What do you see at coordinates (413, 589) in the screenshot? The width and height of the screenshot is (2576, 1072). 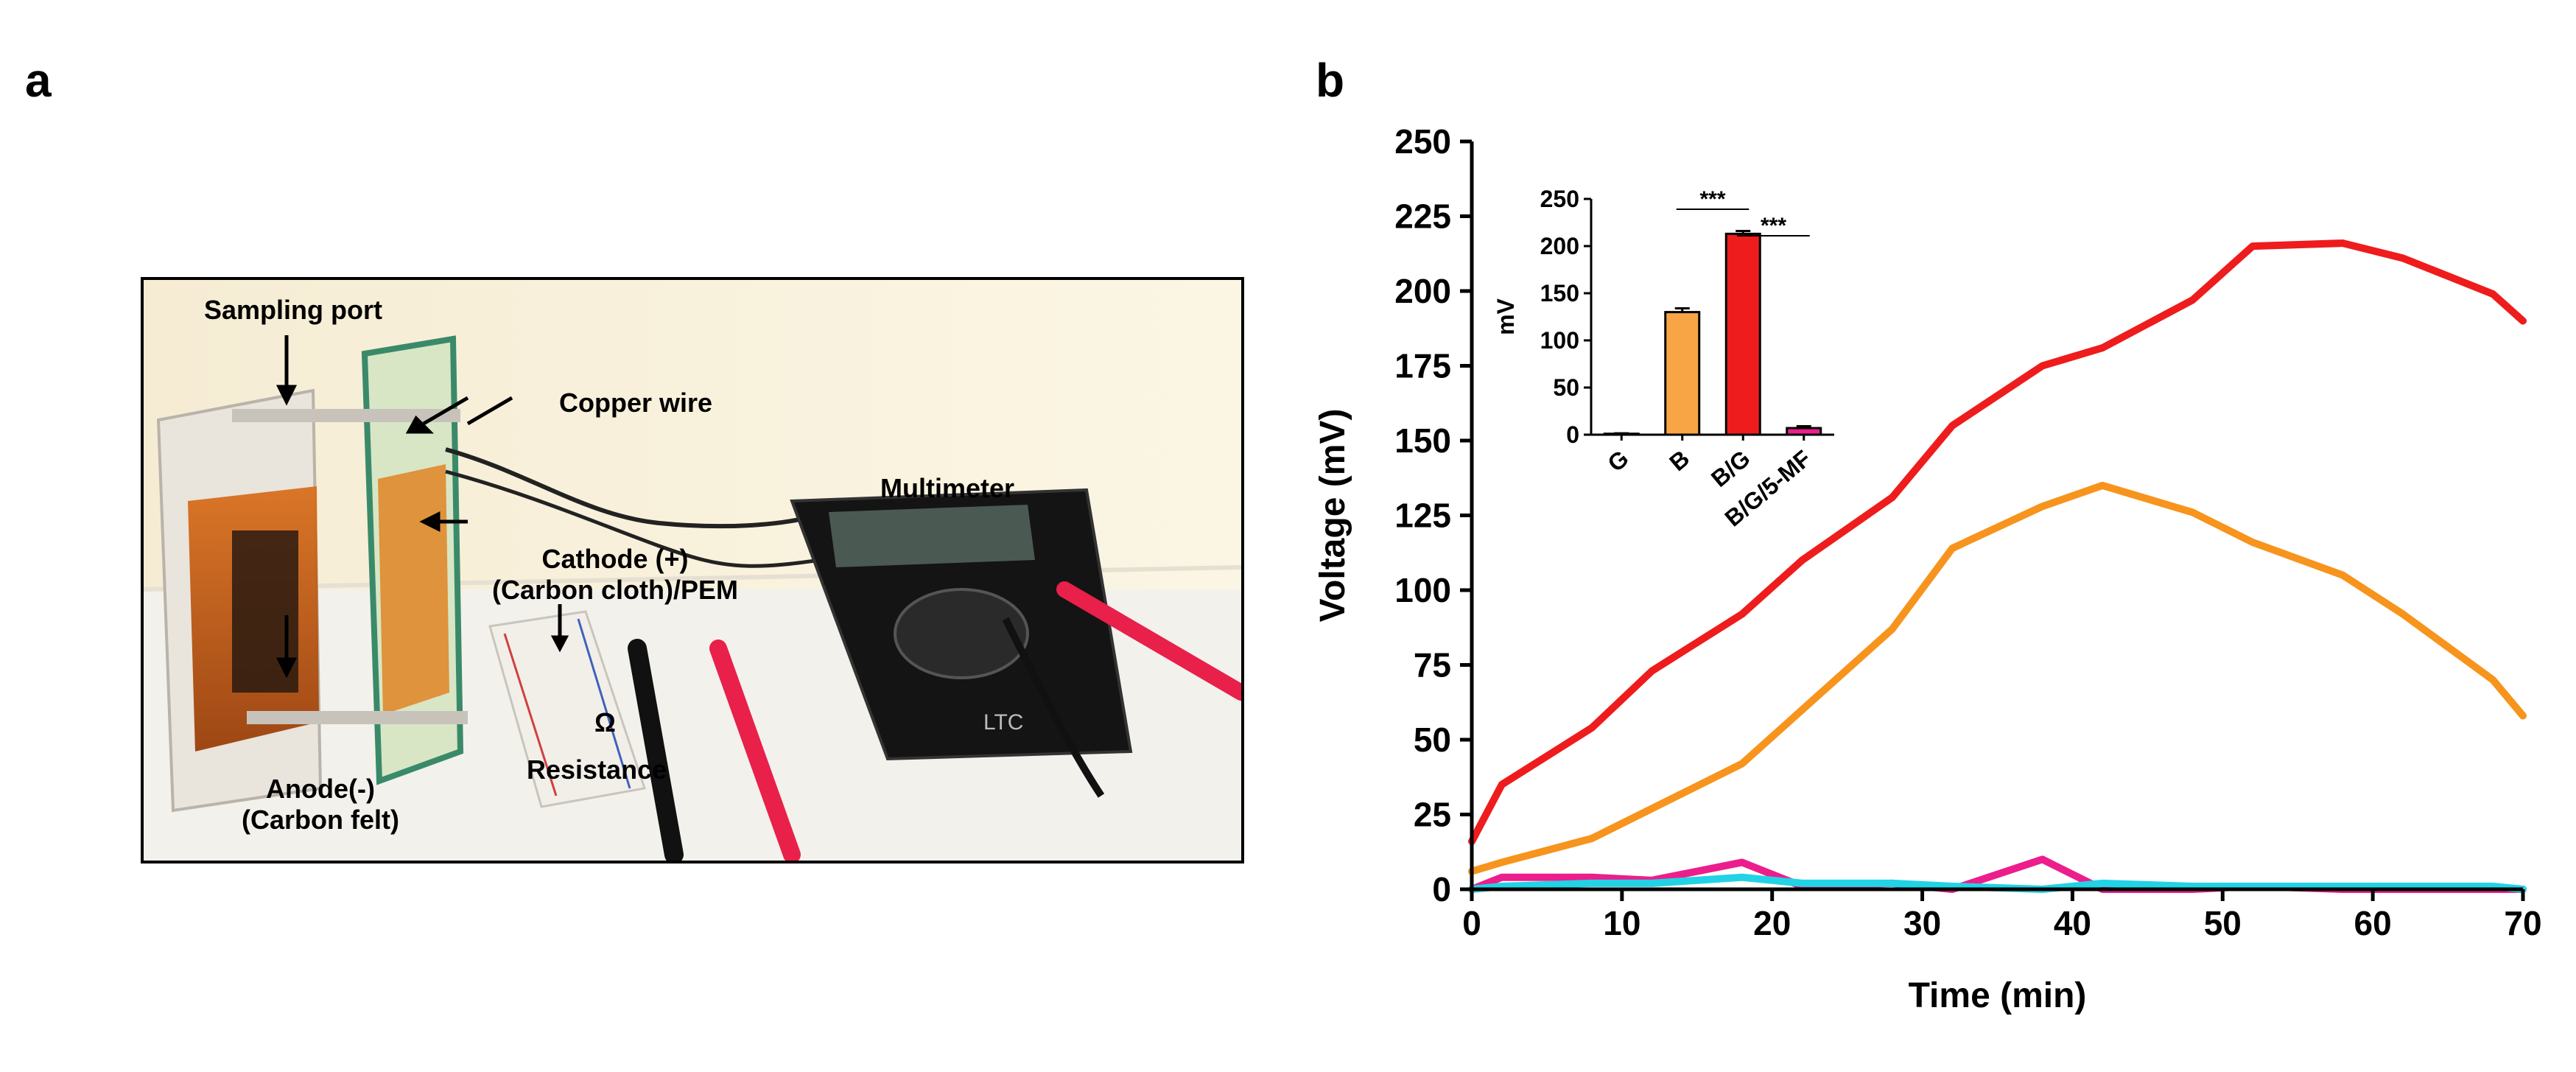 I see `cathode-liquid` at bounding box center [413, 589].